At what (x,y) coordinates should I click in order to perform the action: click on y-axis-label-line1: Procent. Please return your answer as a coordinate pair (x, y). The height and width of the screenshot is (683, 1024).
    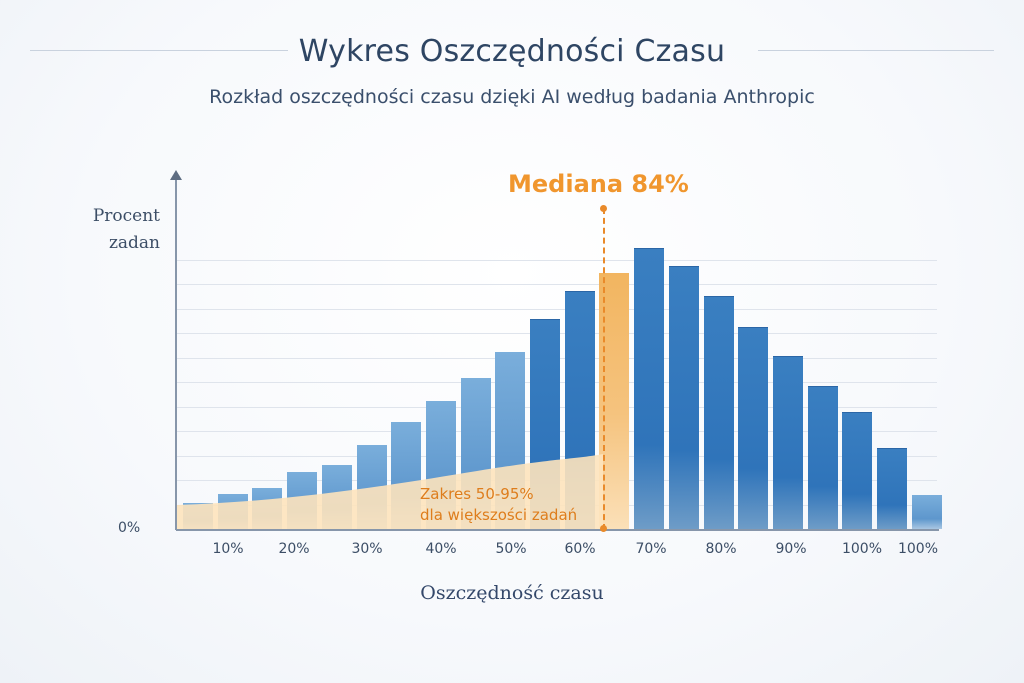
    Looking at the image, I should click on (126, 216).